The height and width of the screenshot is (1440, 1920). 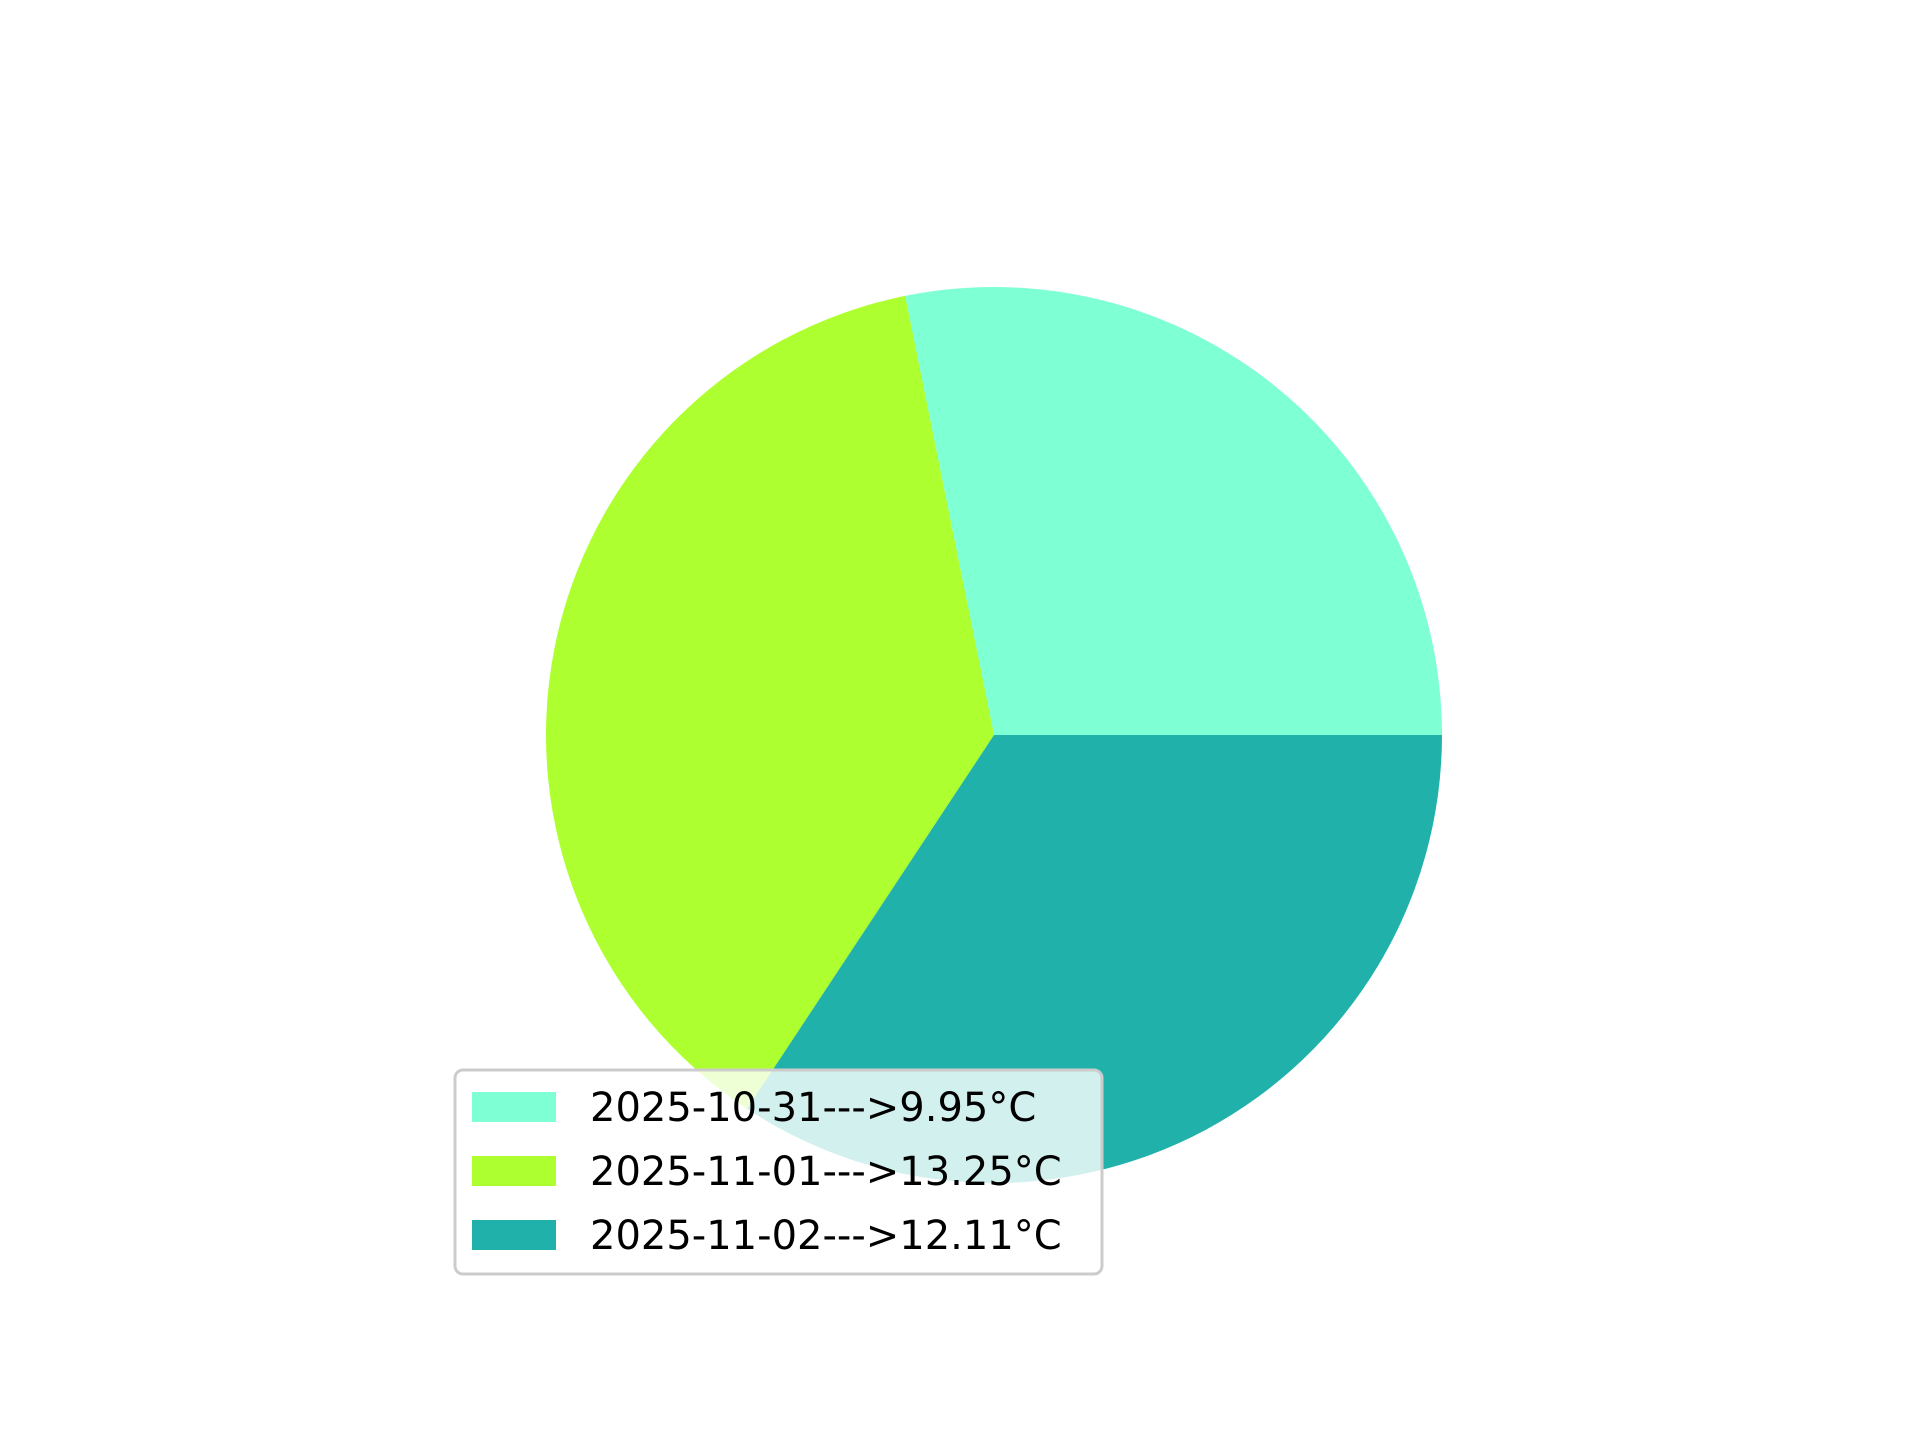 I want to click on legend-label-2025-10-31: 2025-10-31--->9.95°C, so click(x=813, y=1108).